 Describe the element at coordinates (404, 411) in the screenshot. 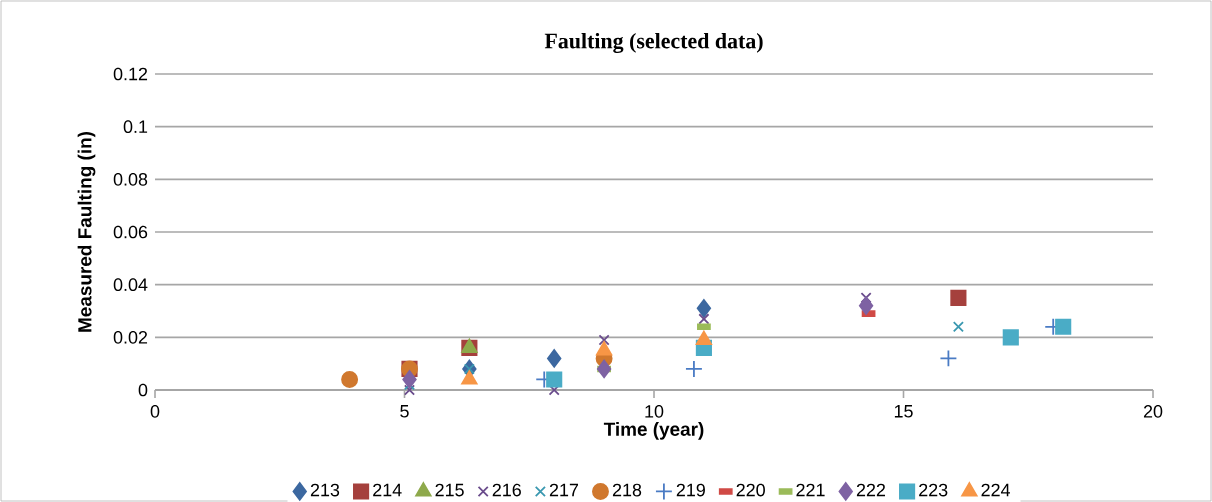

I see `x-tick-label: 5` at that location.